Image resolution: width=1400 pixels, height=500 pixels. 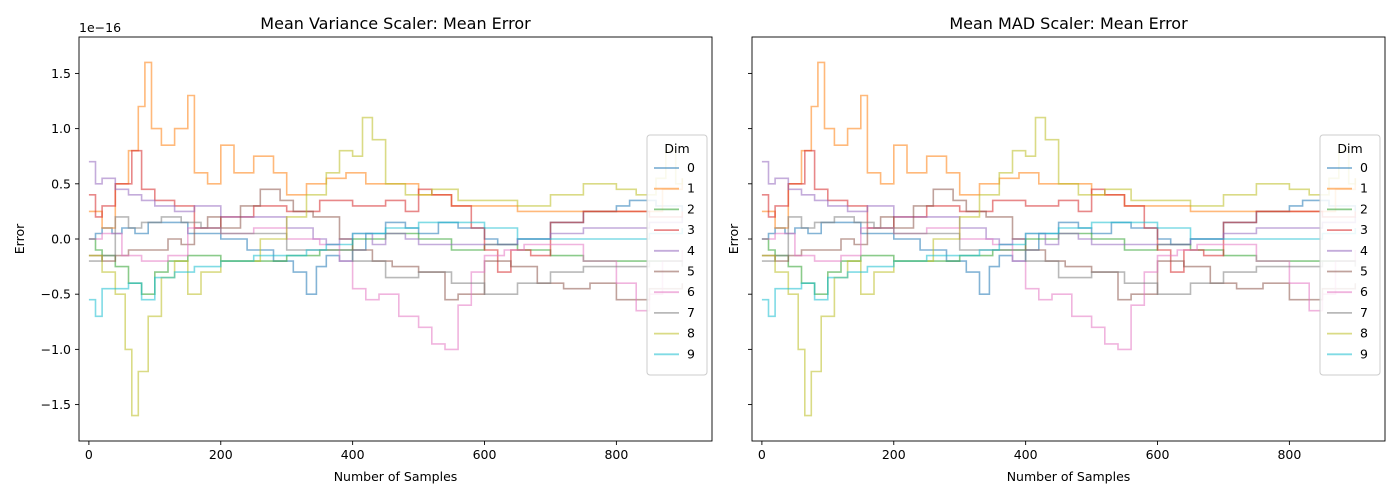 I want to click on y-offset-label: 1e−16, so click(x=100, y=27).